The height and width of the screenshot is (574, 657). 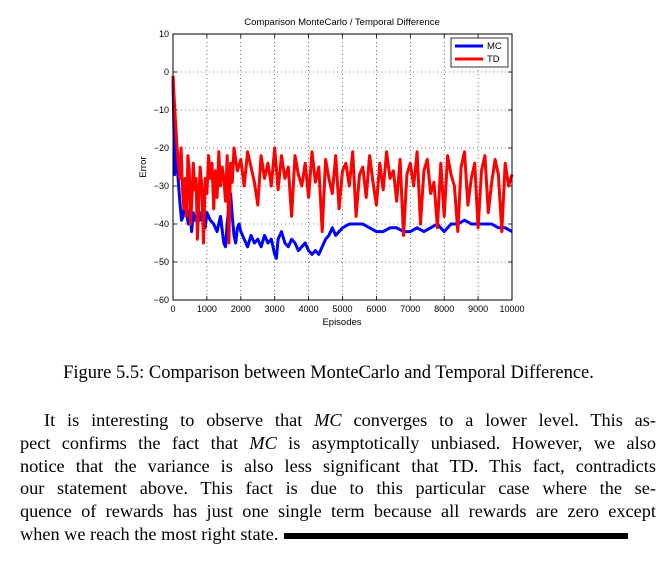 What do you see at coordinates (309, 309) in the screenshot?
I see `x-tick-label: 4000` at bounding box center [309, 309].